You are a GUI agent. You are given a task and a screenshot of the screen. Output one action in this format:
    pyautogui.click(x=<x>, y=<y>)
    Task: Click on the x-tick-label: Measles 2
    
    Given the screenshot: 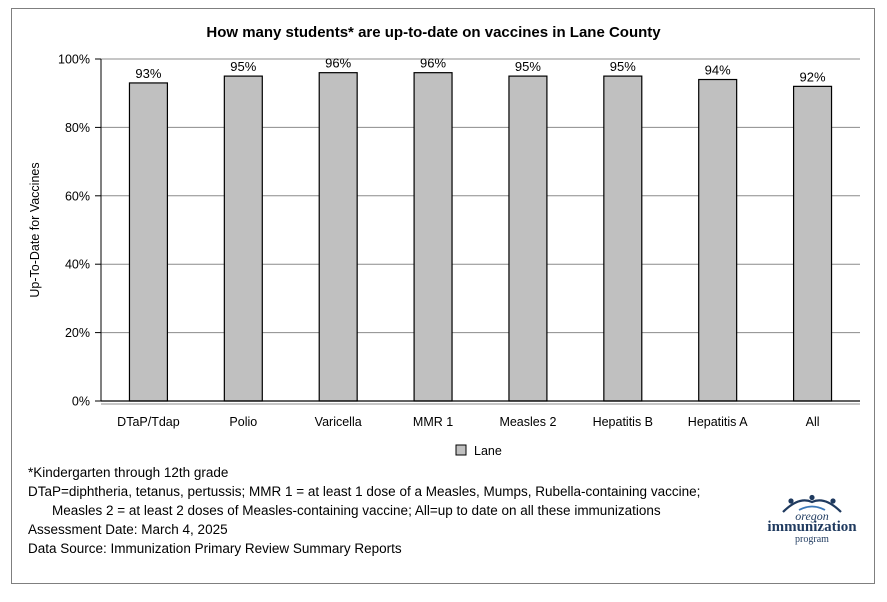 What is the action you would take?
    pyautogui.click(x=527, y=422)
    